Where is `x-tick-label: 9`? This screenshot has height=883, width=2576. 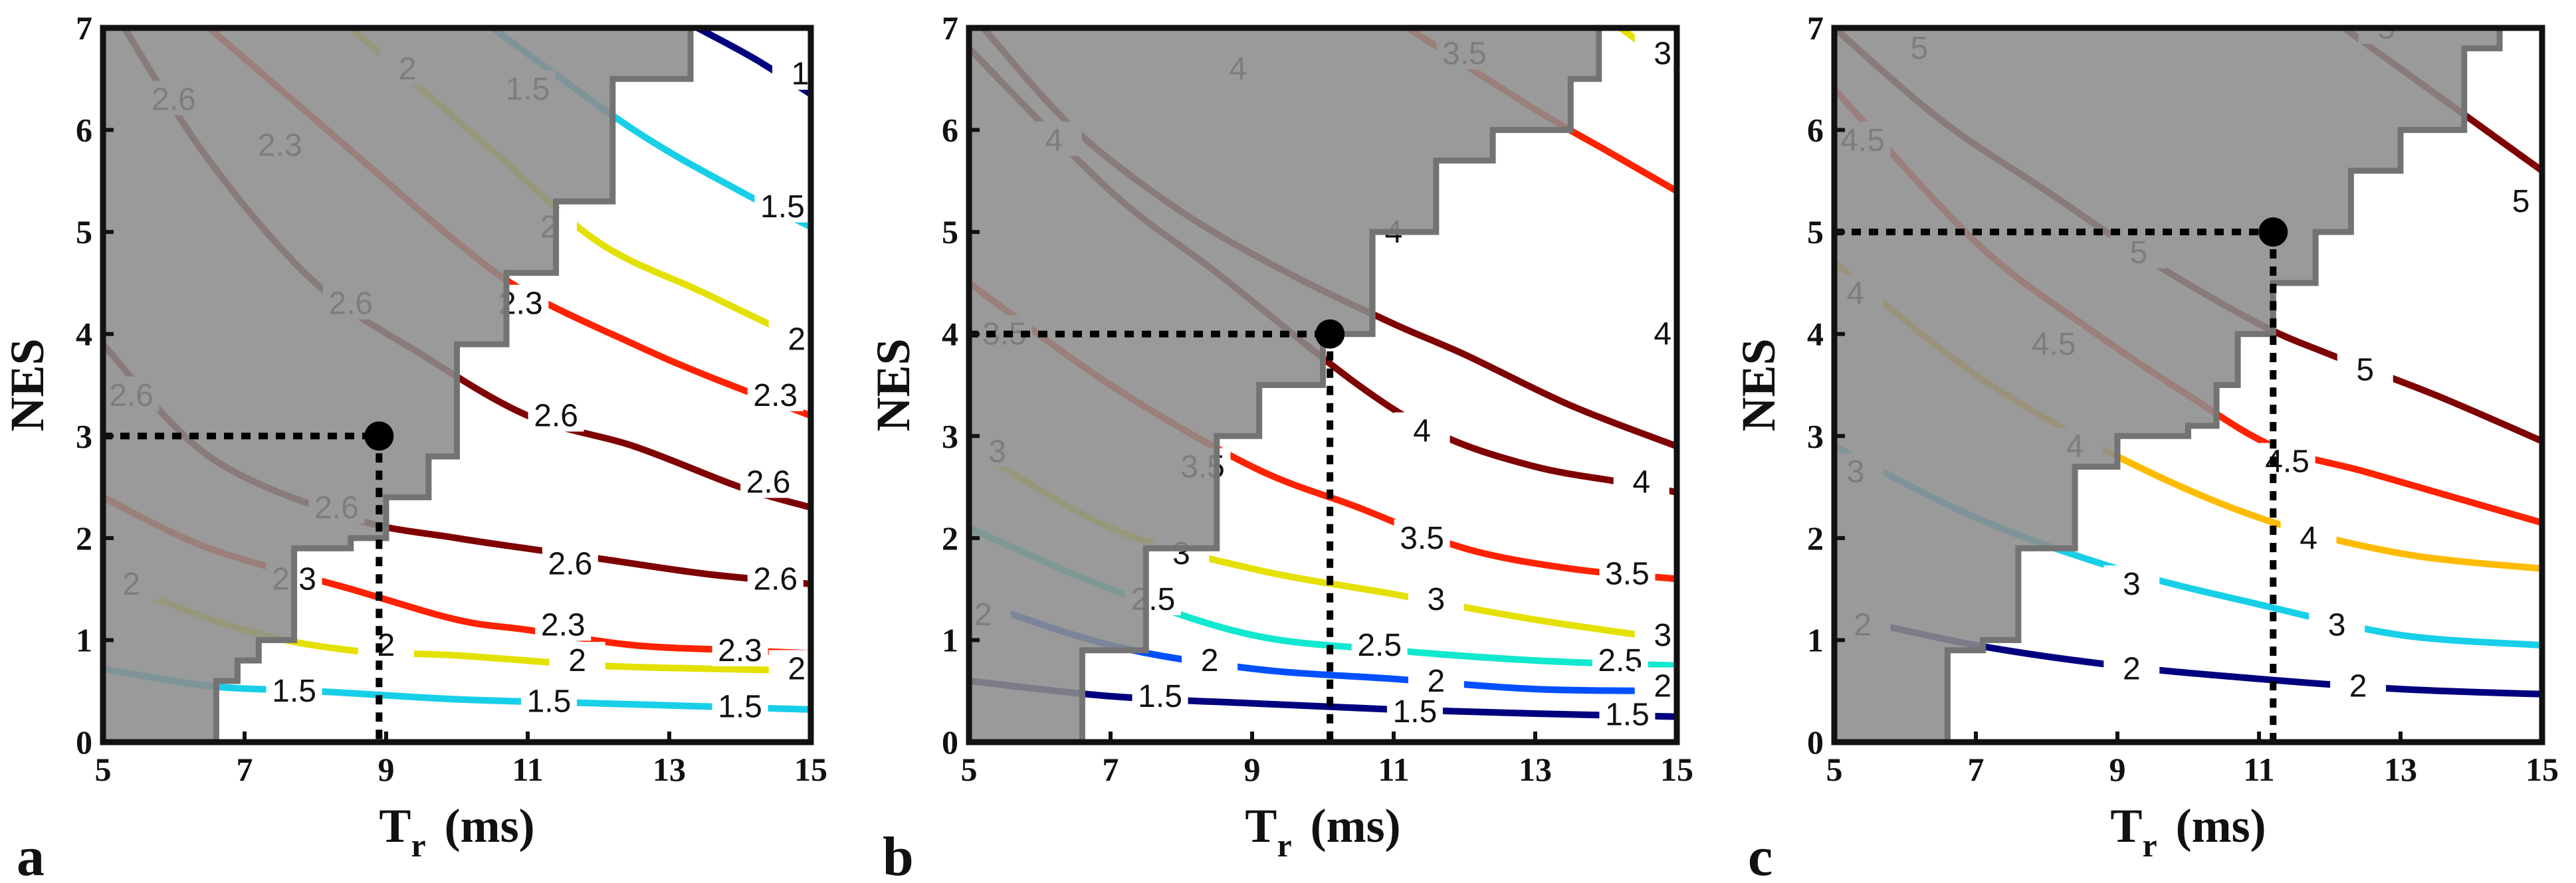
x-tick-label: 9 is located at coordinates (386, 769).